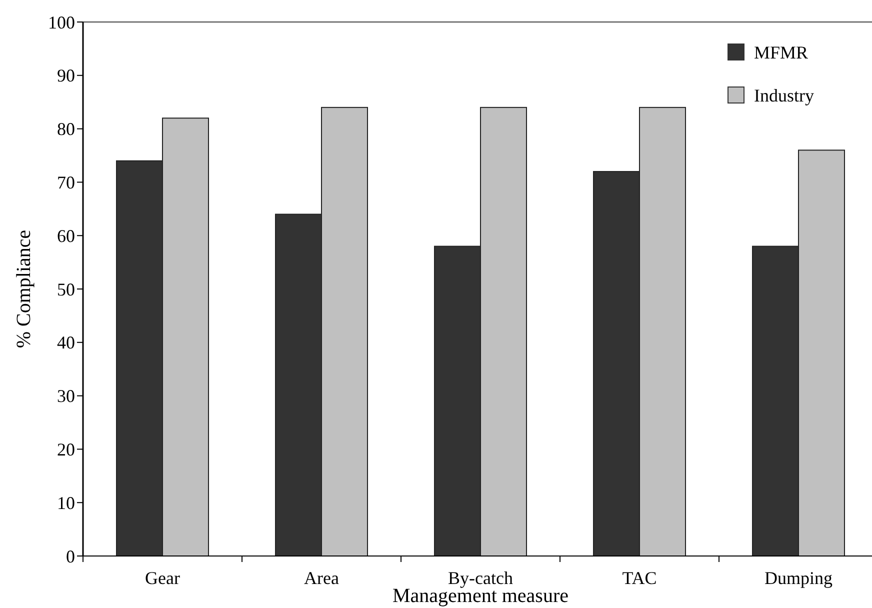 This screenshot has width=872, height=608. Describe the element at coordinates (66, 342) in the screenshot. I see `y-tick-label: 40` at that location.